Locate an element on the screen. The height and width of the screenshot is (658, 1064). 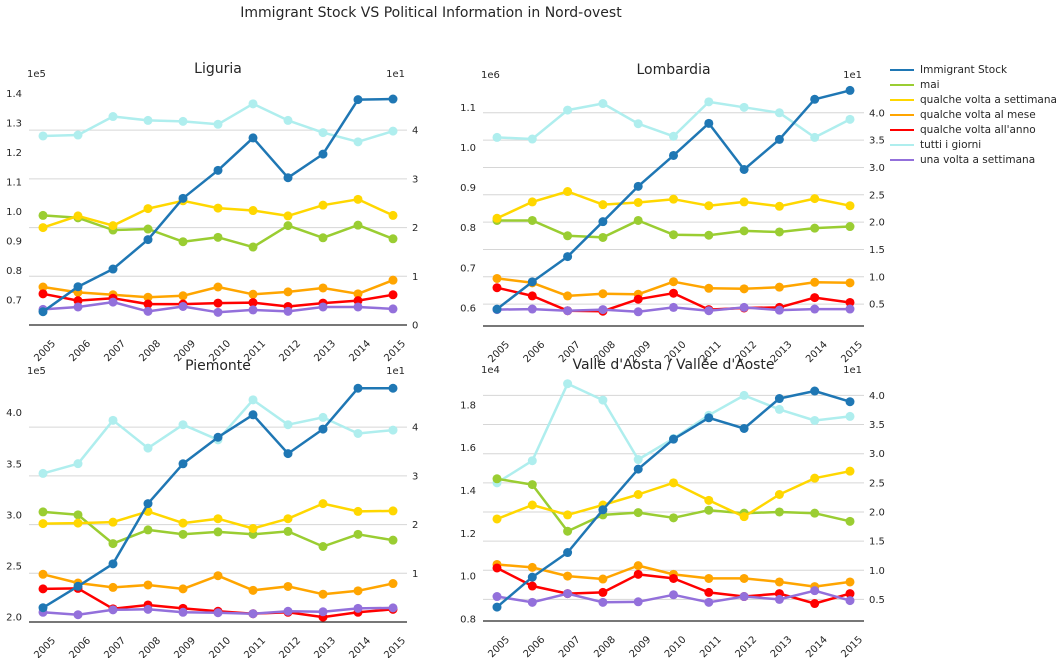
subplot-title: Valle d'Aosta / Vallée d'Aoste is located at coordinates (673, 365).